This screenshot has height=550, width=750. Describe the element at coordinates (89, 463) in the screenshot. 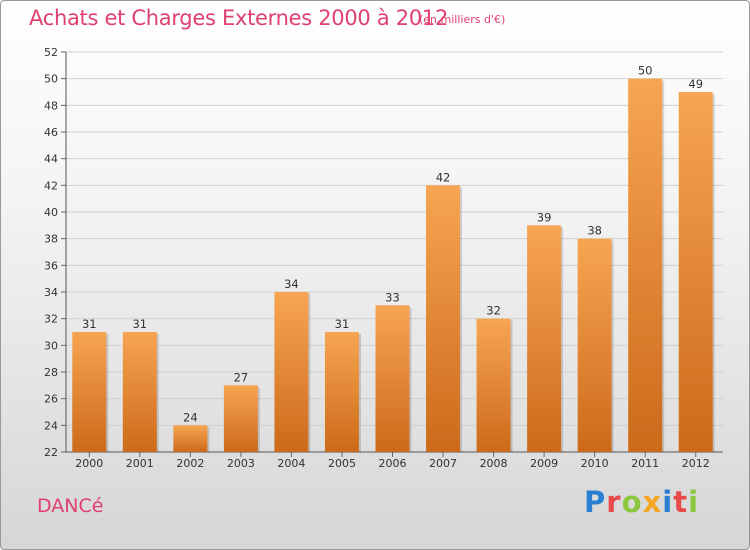

I see `x-tick-label: 2000` at that location.